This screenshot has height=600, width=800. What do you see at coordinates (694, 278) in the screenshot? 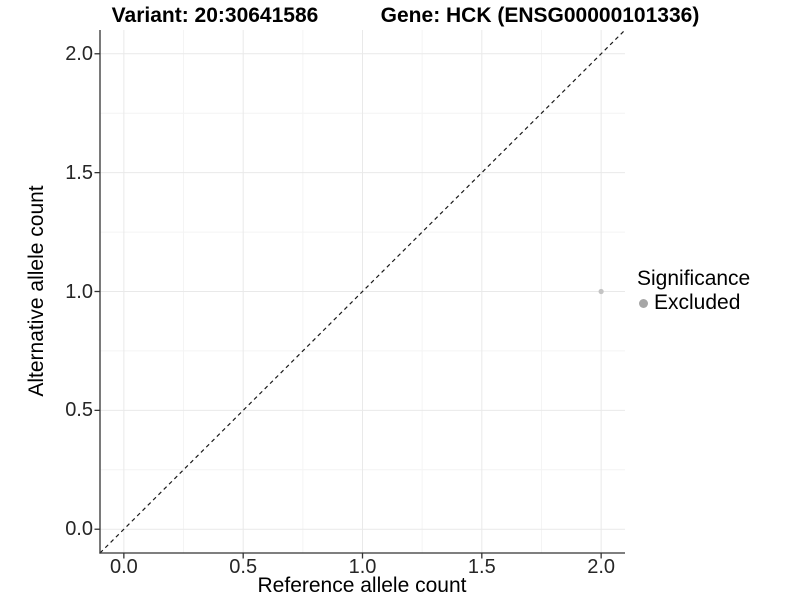
I see `legend-title: Significance` at bounding box center [694, 278].